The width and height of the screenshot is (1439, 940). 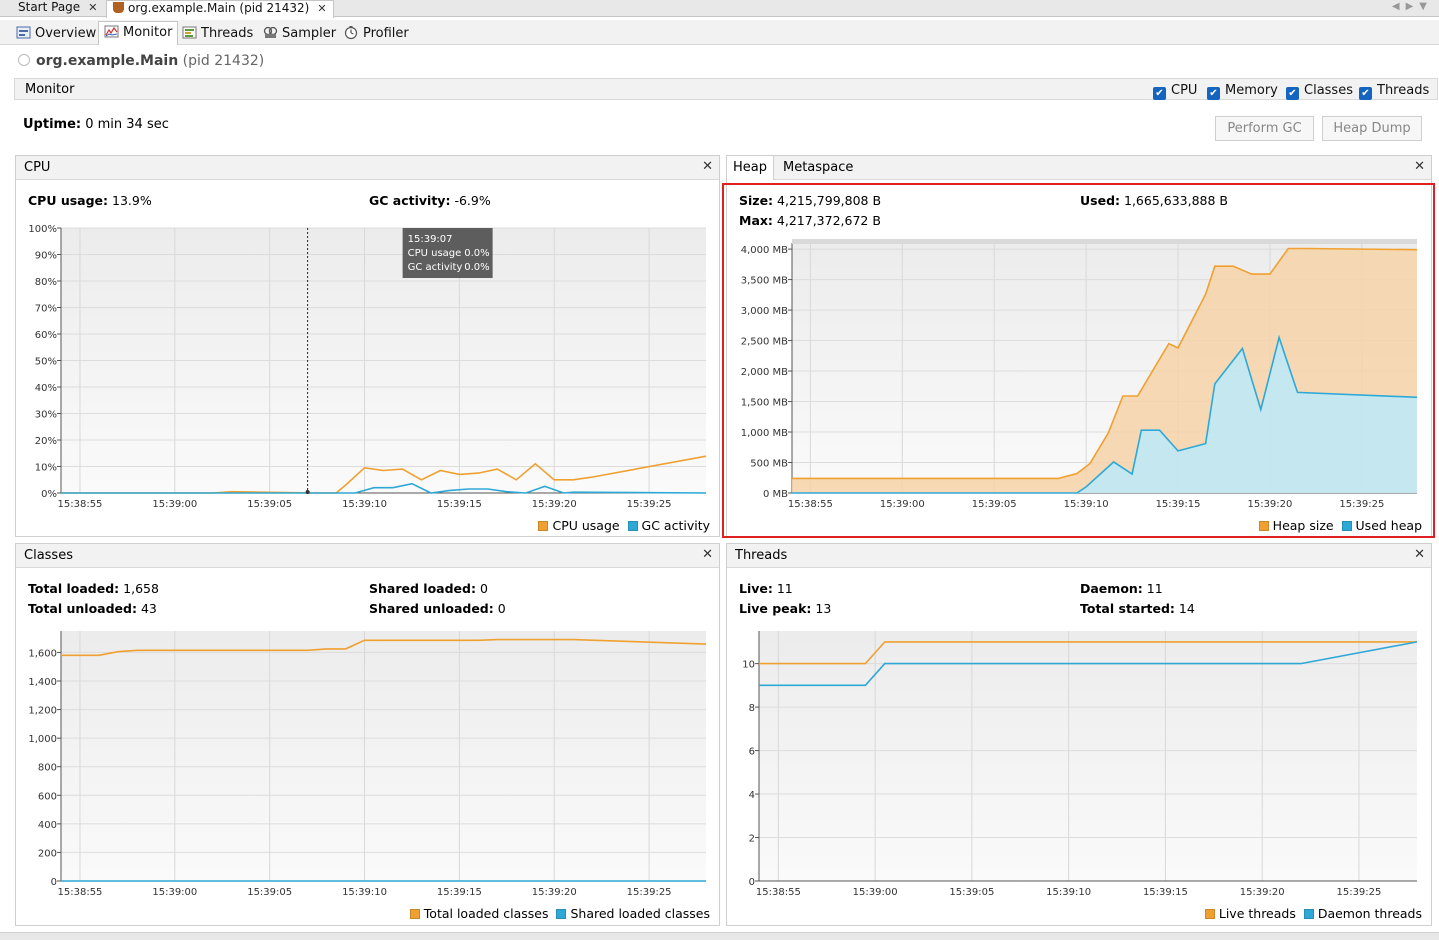 What do you see at coordinates (1264, 128) in the screenshot?
I see `perform-gc-button: Perform GC` at bounding box center [1264, 128].